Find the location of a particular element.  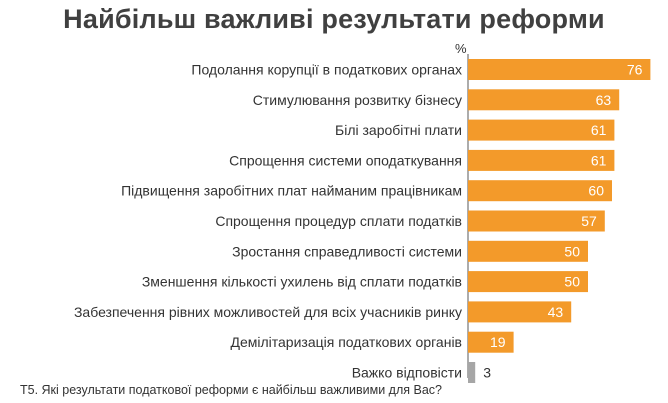

category-label: Подолання корупції в податкових органах is located at coordinates (326, 70).